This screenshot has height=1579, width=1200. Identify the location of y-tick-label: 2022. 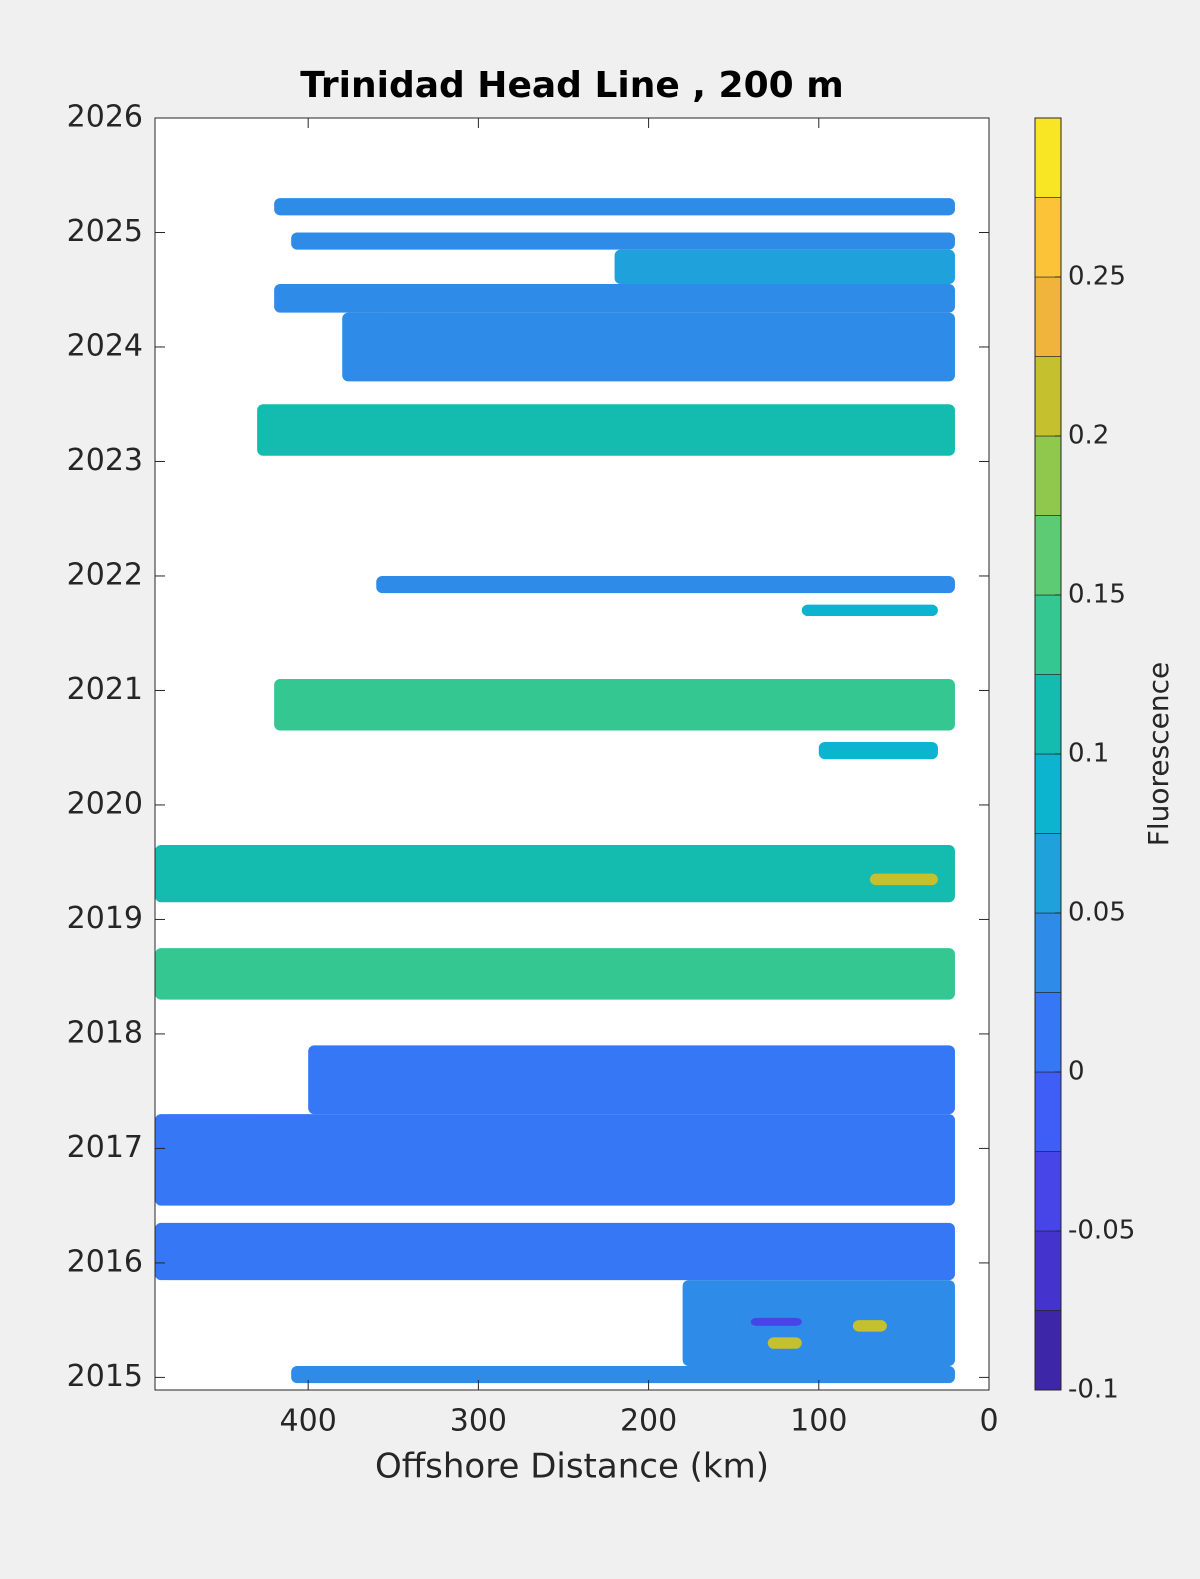
(105, 574).